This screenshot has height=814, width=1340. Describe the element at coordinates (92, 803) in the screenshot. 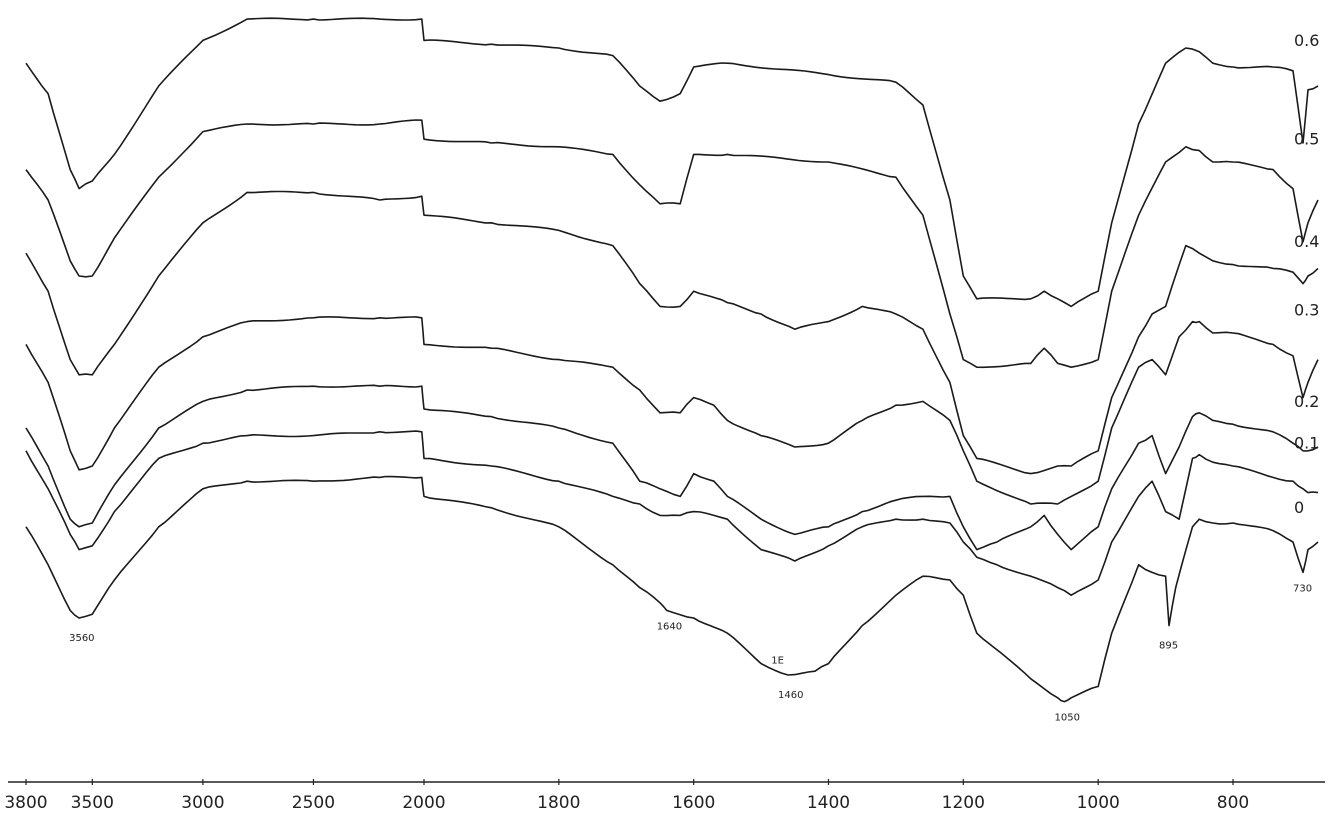

I see `x-tick-label: 3500` at that location.